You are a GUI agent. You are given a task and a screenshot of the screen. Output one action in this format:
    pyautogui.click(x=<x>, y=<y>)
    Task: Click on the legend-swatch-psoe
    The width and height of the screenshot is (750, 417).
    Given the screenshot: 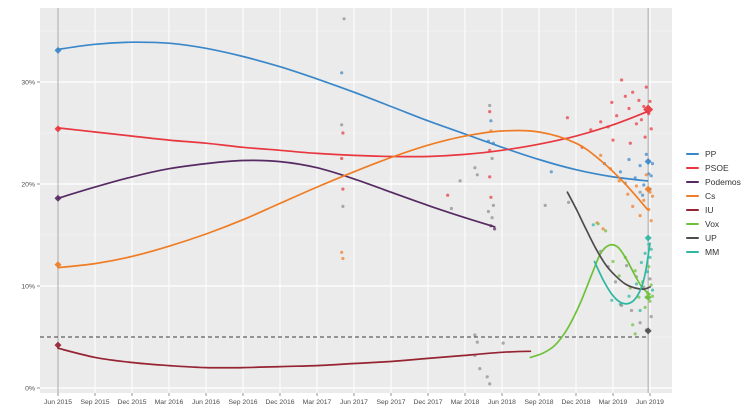 What is the action you would take?
    pyautogui.click(x=692, y=168)
    